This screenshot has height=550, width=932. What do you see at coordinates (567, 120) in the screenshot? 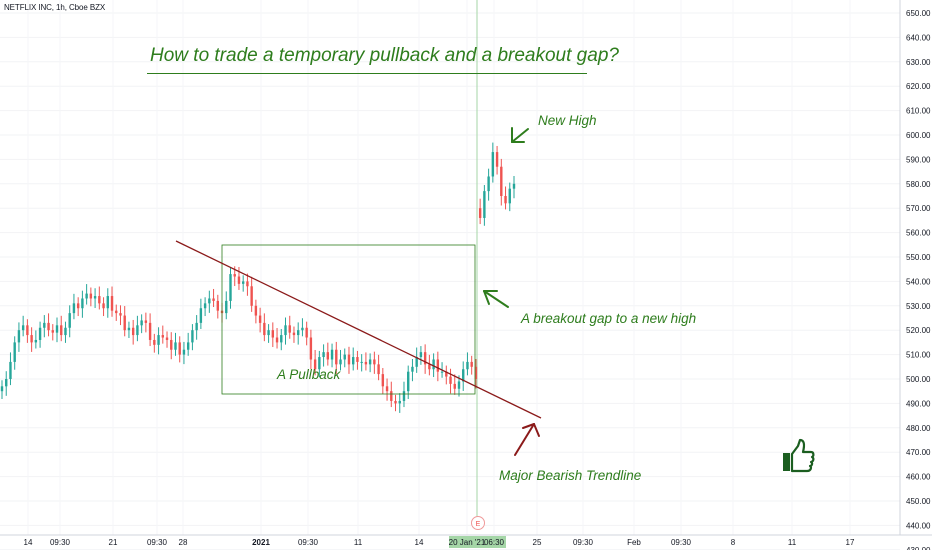
I see `annotation-new-high: New High` at bounding box center [567, 120].